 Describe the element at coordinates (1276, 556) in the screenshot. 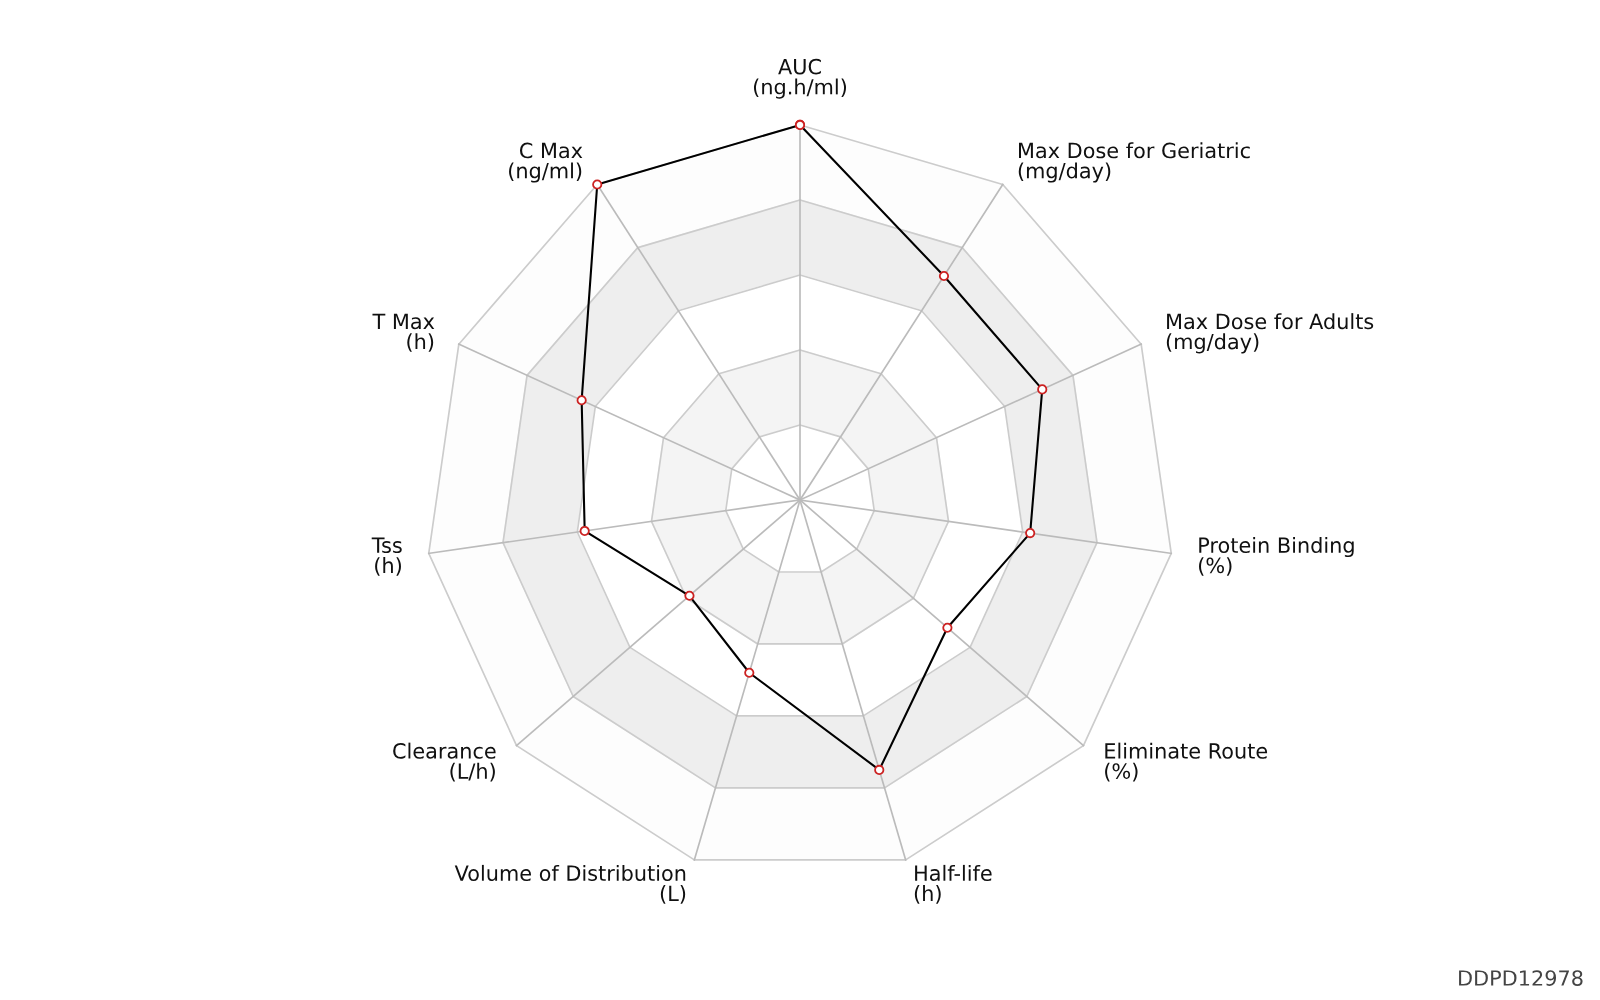

I see `spoke-label: Protein Binding (%)` at that location.